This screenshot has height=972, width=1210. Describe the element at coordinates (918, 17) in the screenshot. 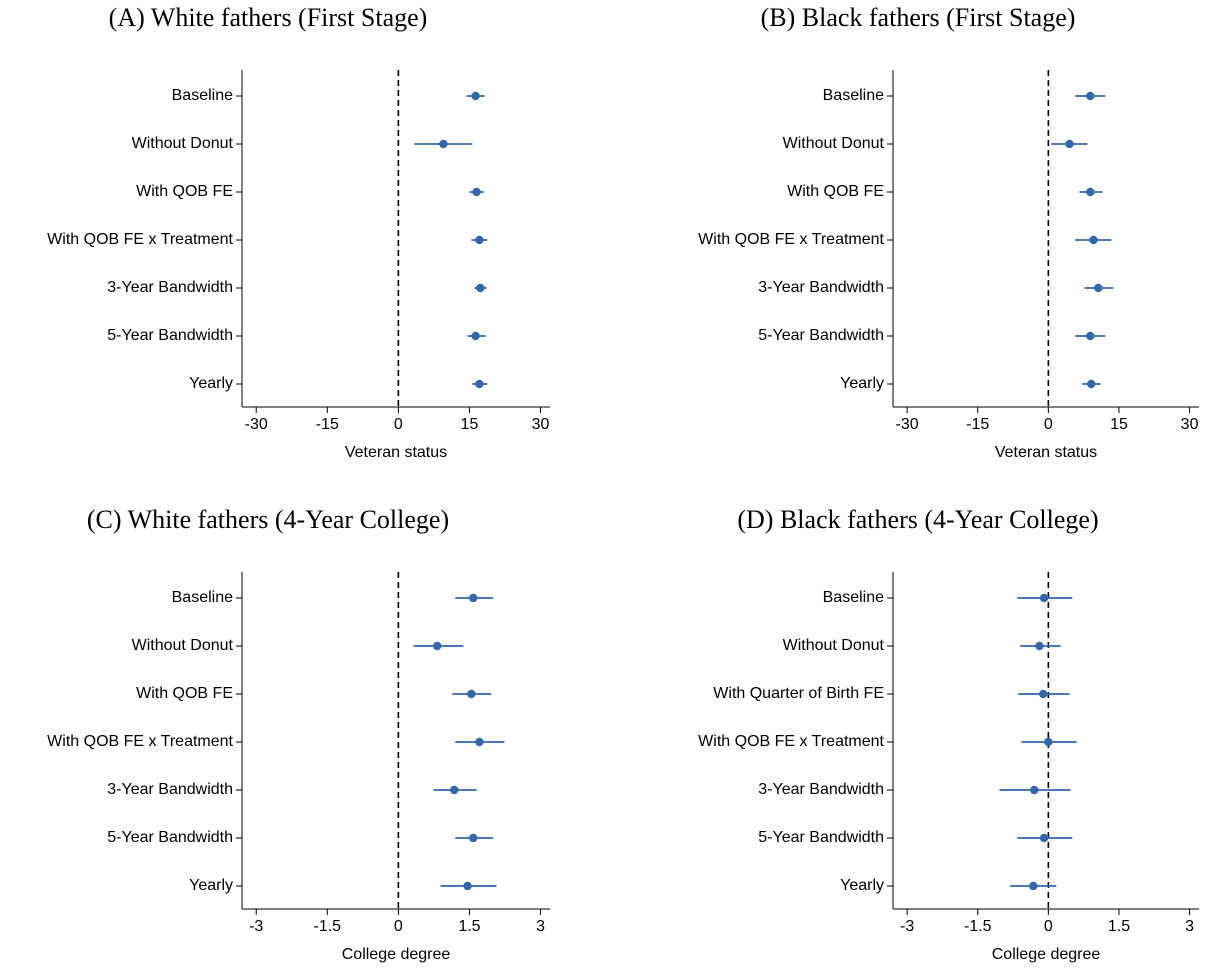

I see `panel-title: (B) Black fathers (First Stage)` at that location.